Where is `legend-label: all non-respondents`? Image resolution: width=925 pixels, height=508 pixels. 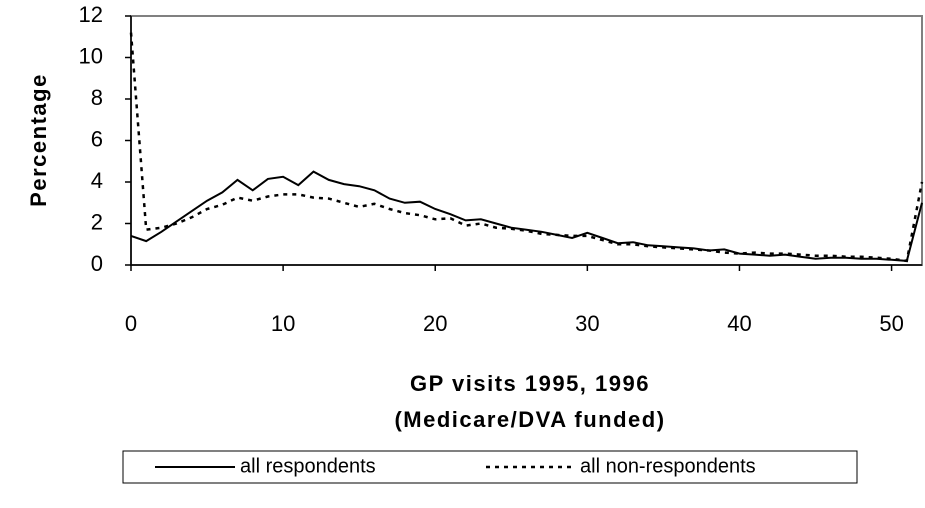
legend-label: all non-respondents is located at coordinates (668, 466).